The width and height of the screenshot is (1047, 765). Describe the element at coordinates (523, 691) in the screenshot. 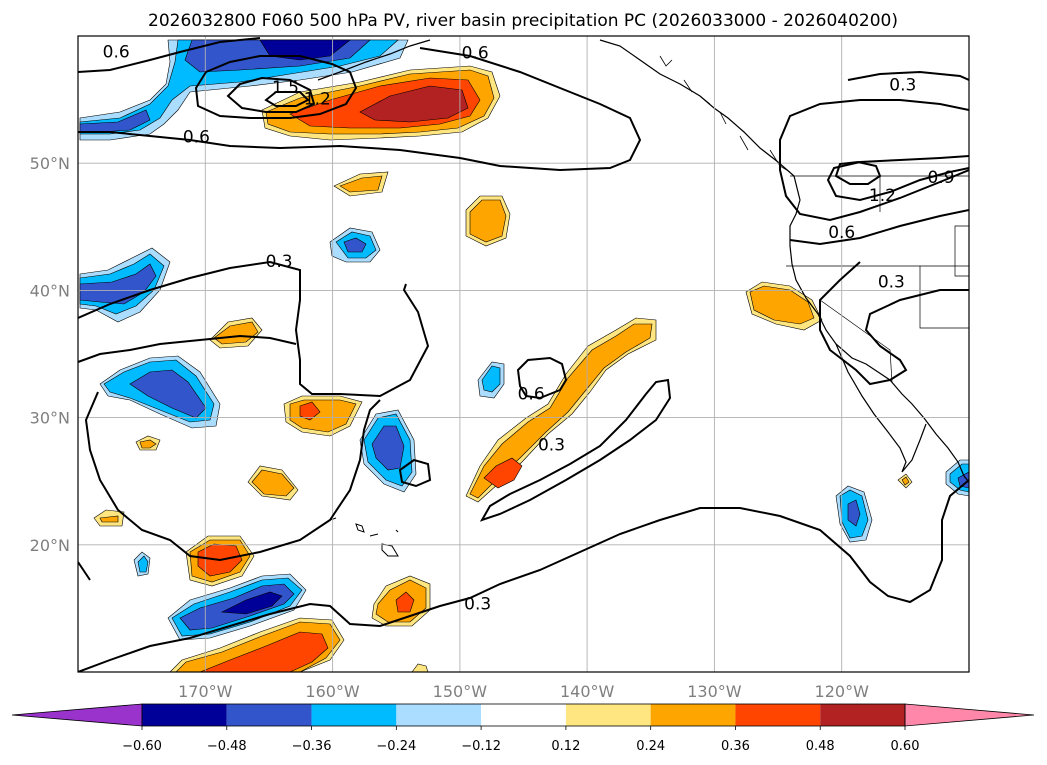

I see `x-axis-ticks: 170°W 160°W 150°W 140°W 130°W 120°W` at that location.